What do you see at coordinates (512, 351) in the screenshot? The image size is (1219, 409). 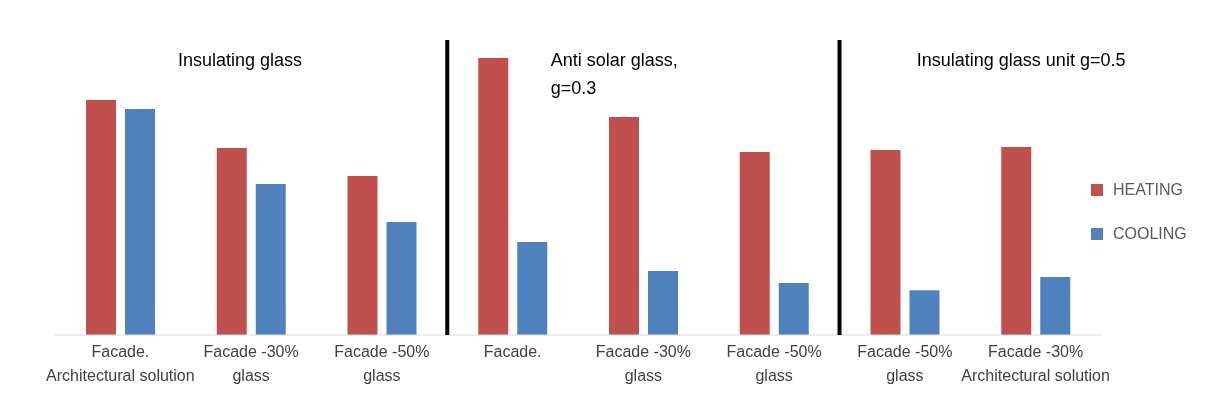 I see `x-tick-label: Facade.` at bounding box center [512, 351].